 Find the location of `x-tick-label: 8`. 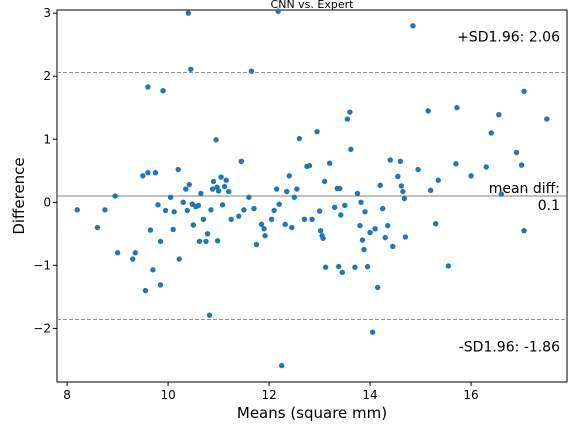

x-tick-label: 8 is located at coordinates (67, 395).